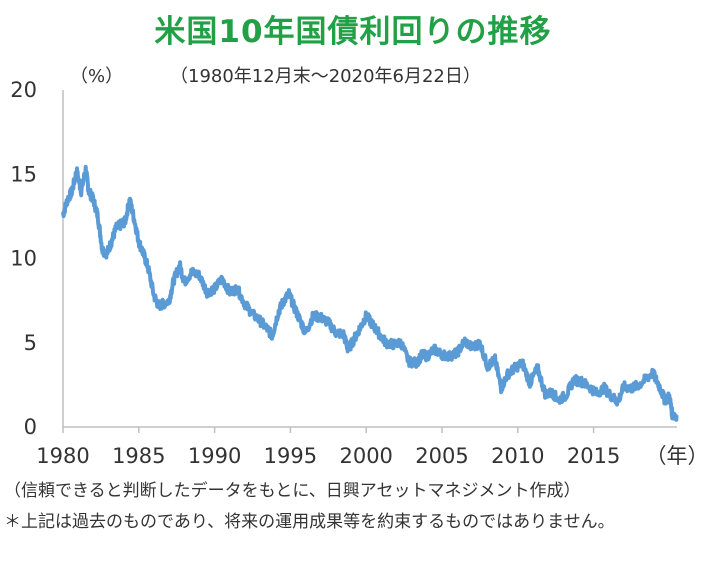 Image resolution: width=706 pixels, height=568 pixels. I want to click on y-tick-label: 10, so click(23, 259).